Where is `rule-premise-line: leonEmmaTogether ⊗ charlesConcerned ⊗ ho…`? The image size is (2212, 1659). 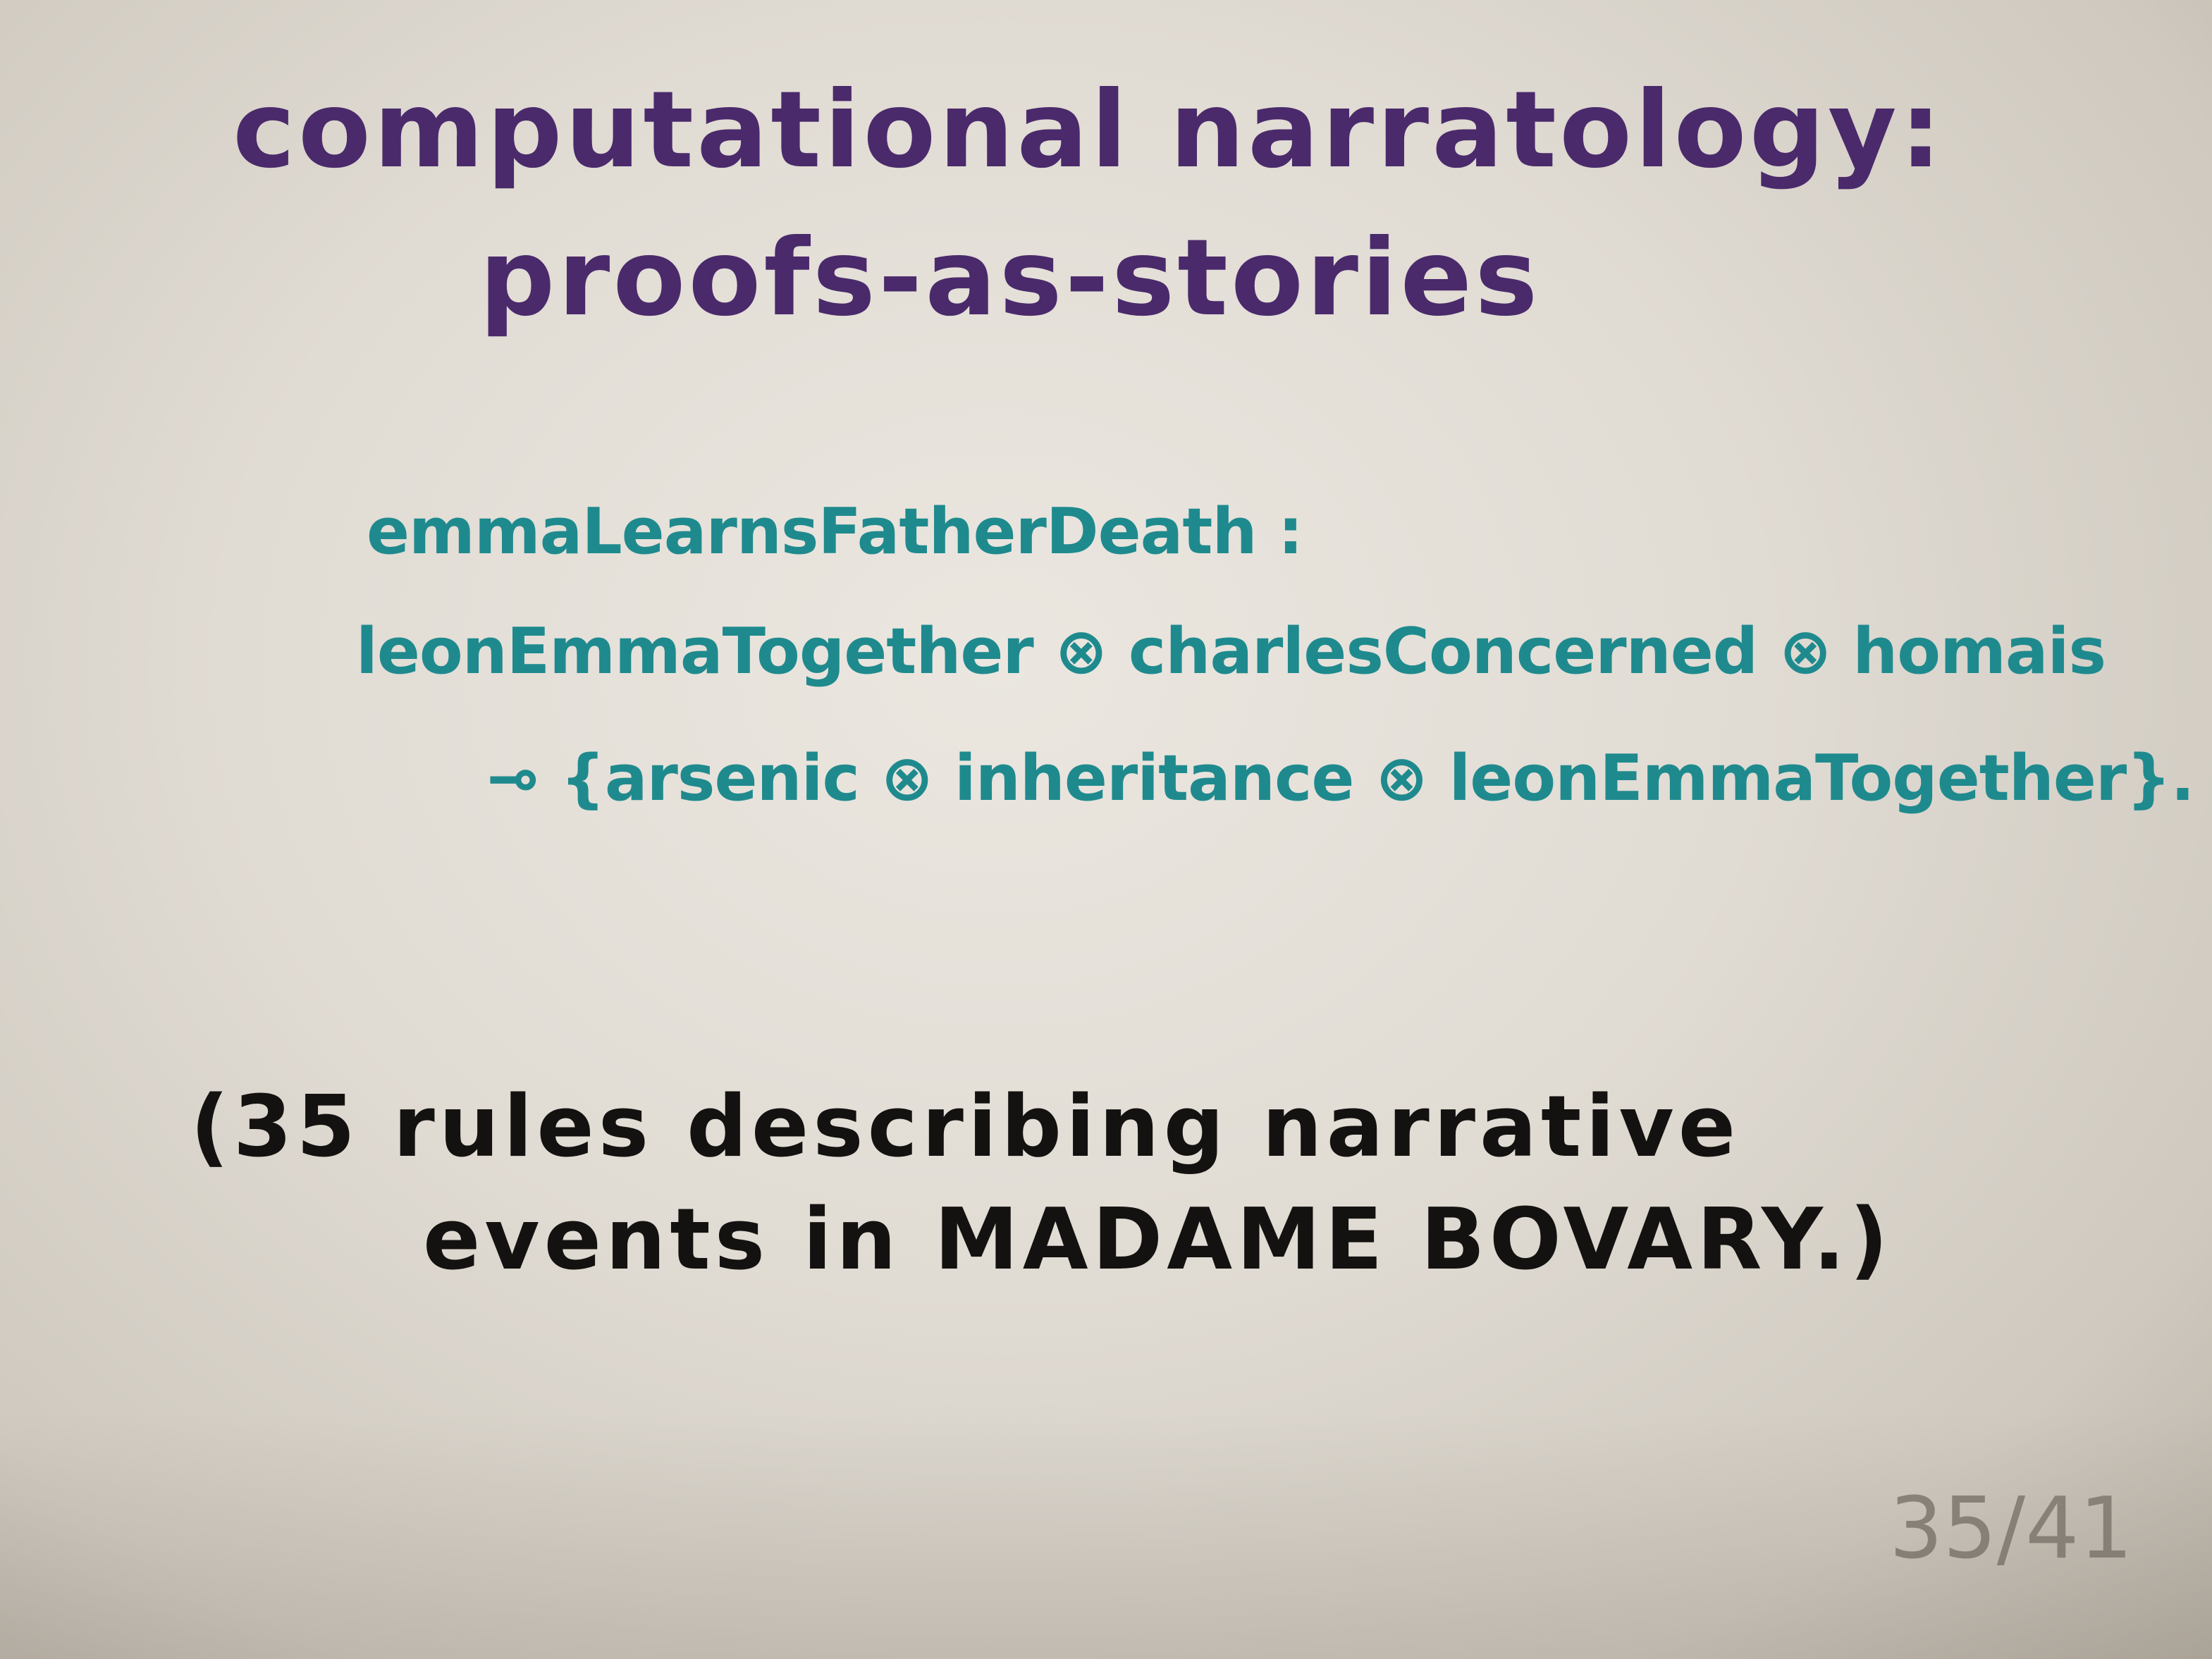
rule-premise-line: leonEmmaTogether ⊗ charlesConcerned ⊗ ho… is located at coordinates (1231, 652).